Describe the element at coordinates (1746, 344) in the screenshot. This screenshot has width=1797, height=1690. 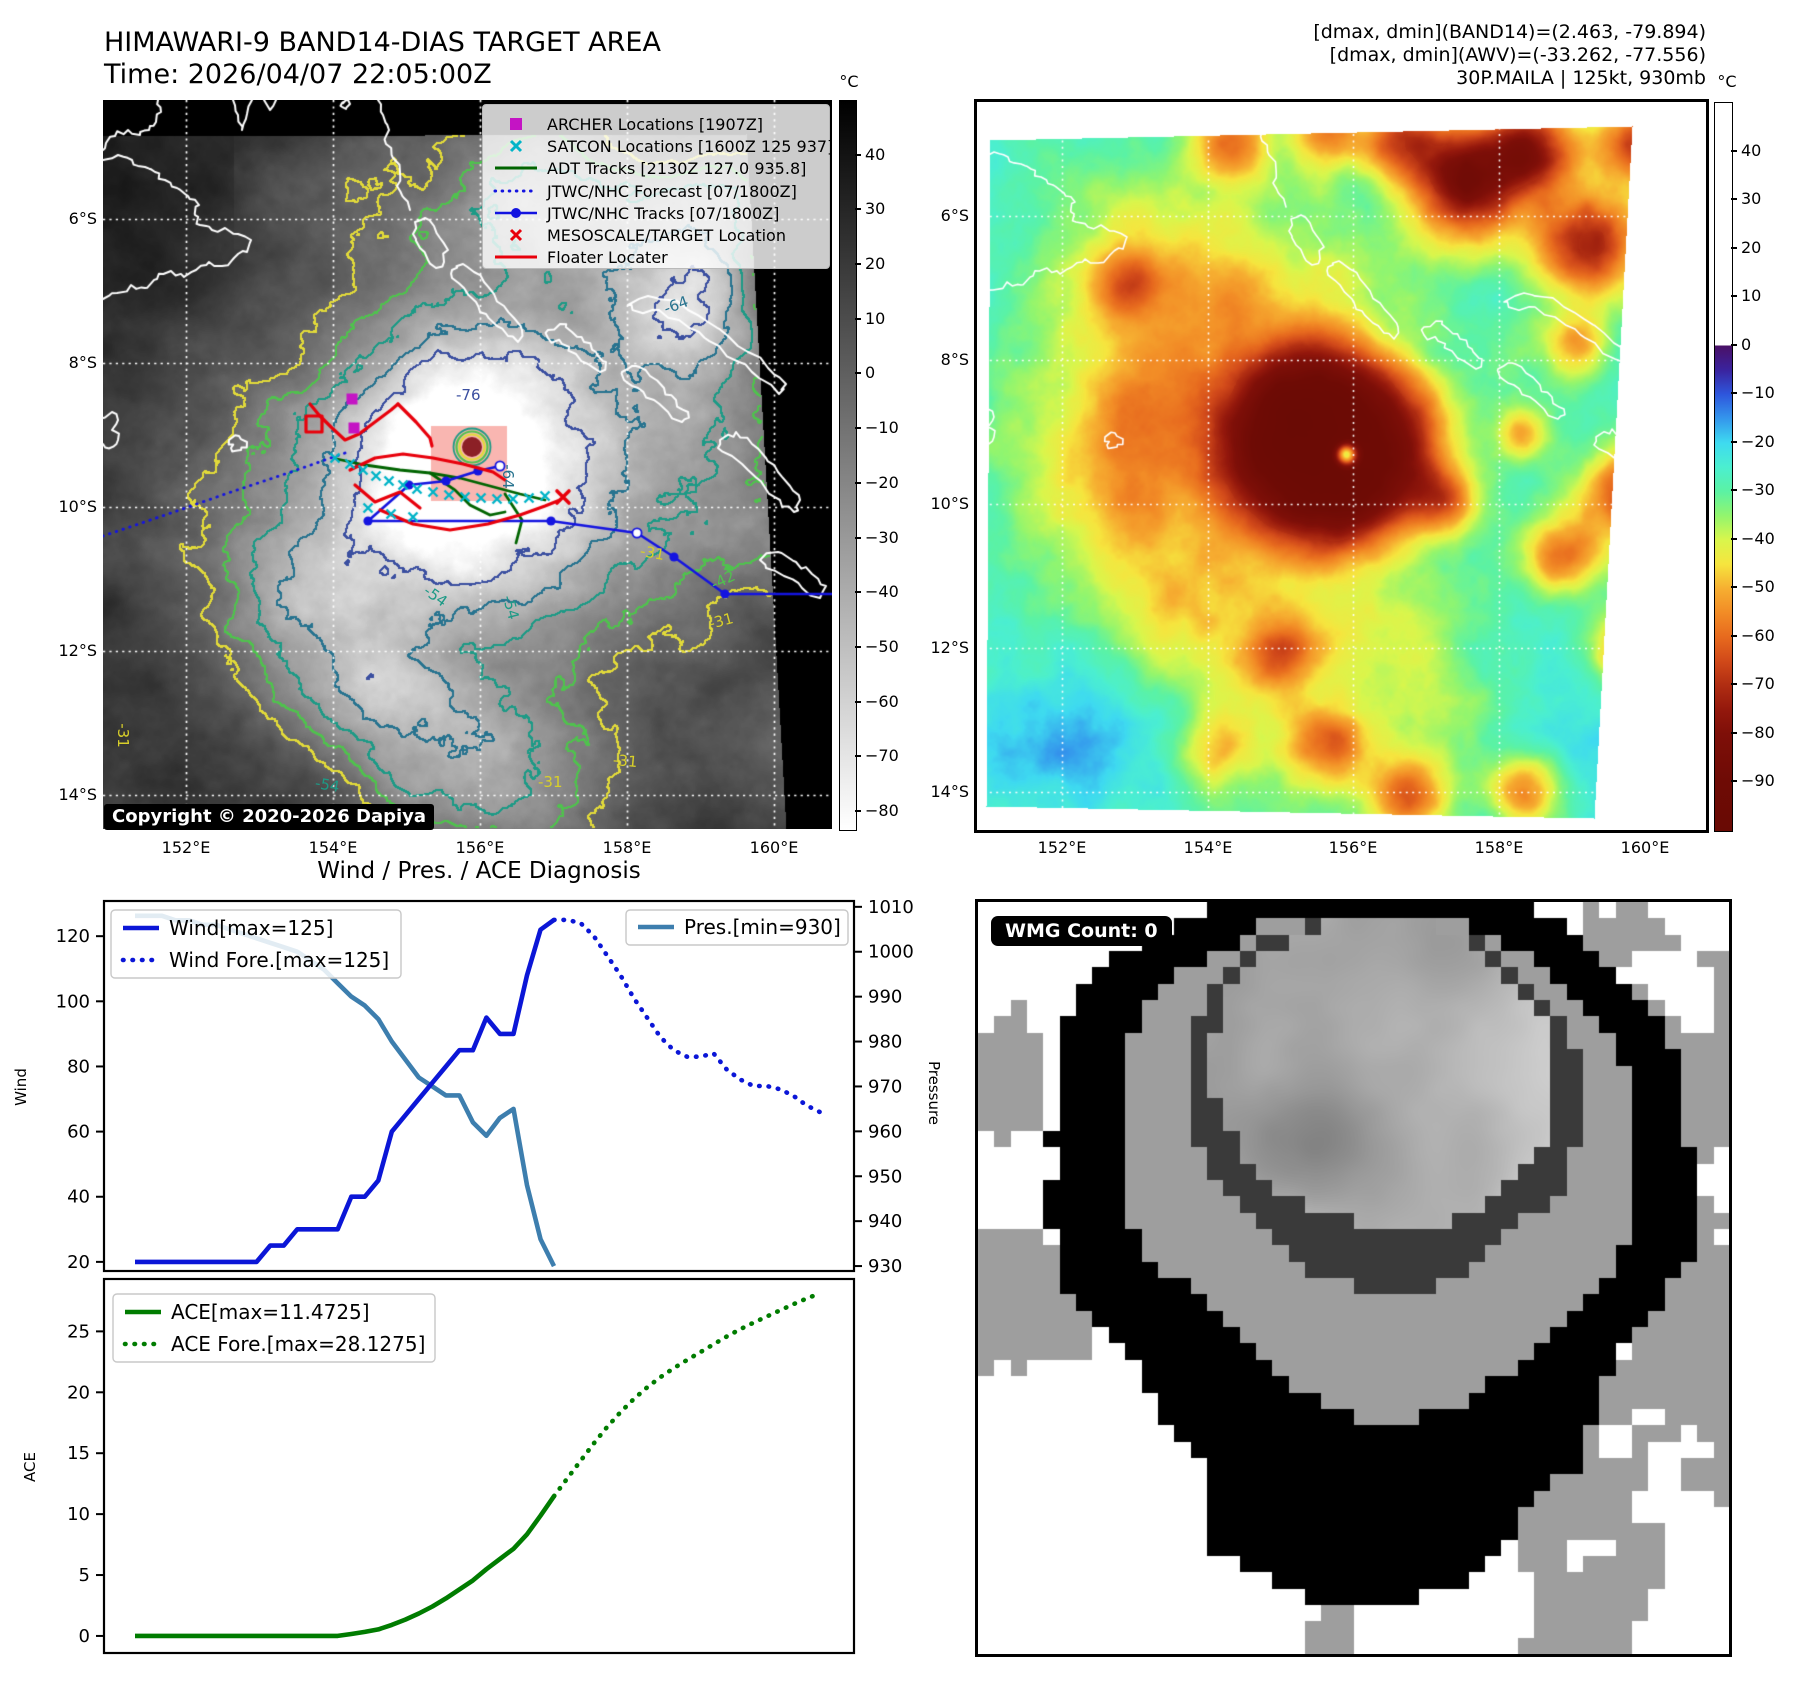
I see `panel2-colorbar-tick-label: 0` at that location.